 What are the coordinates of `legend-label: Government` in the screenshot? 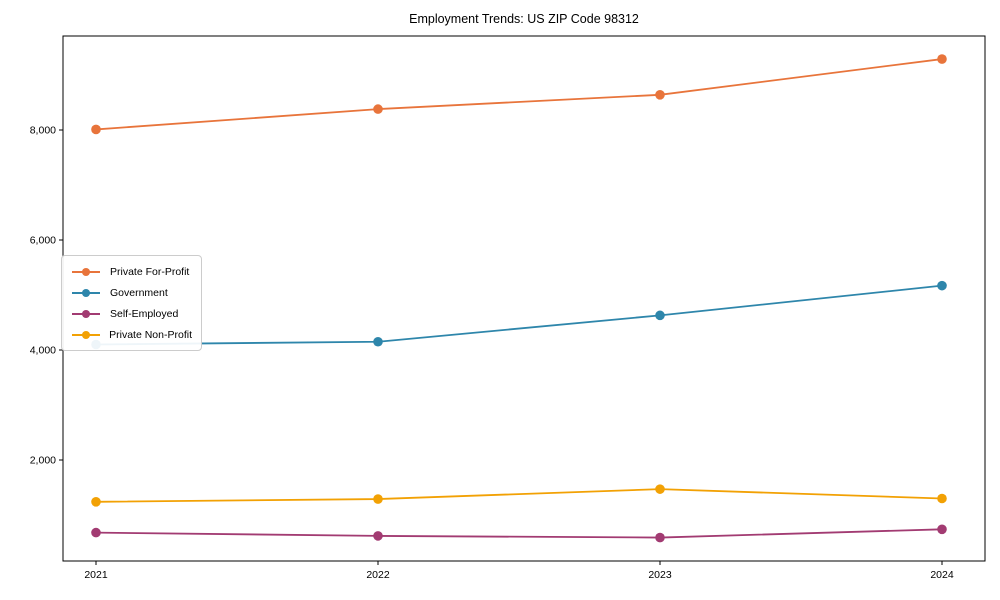 It's located at (139, 292).